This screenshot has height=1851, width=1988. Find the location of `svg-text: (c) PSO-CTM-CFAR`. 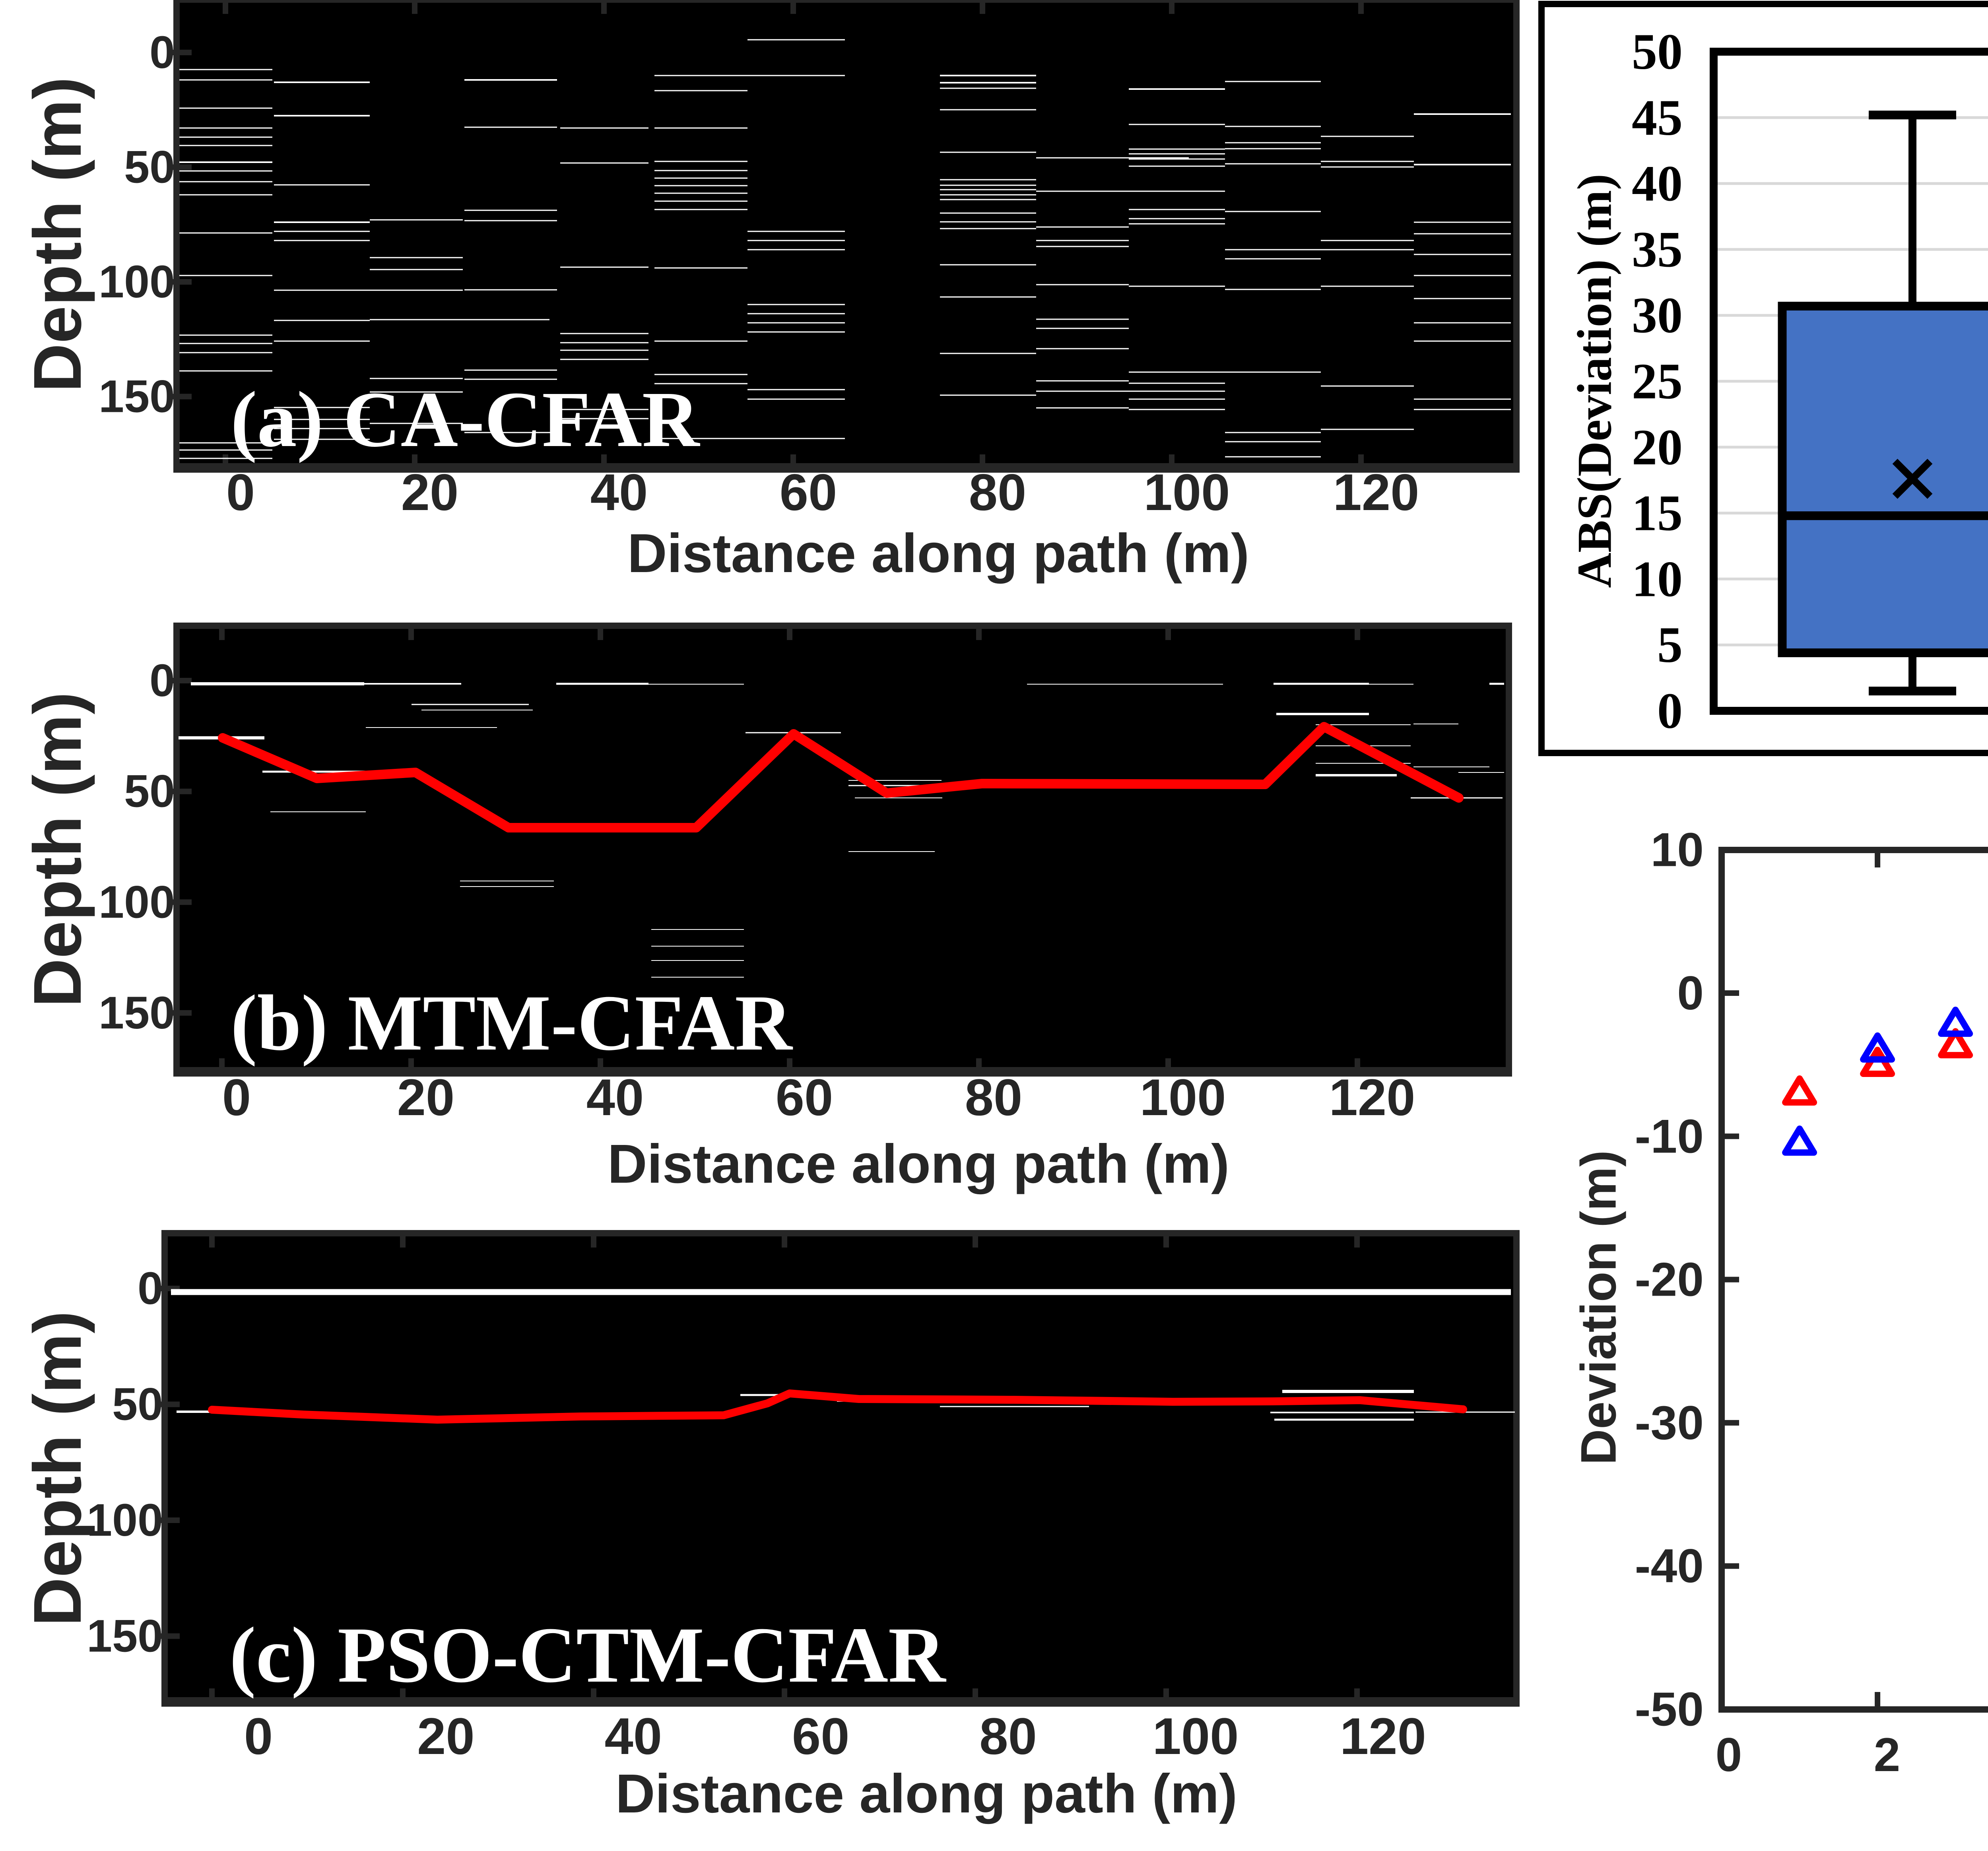

svg-text: (c) PSO-CTM-CFAR is located at coordinates (588, 1655).